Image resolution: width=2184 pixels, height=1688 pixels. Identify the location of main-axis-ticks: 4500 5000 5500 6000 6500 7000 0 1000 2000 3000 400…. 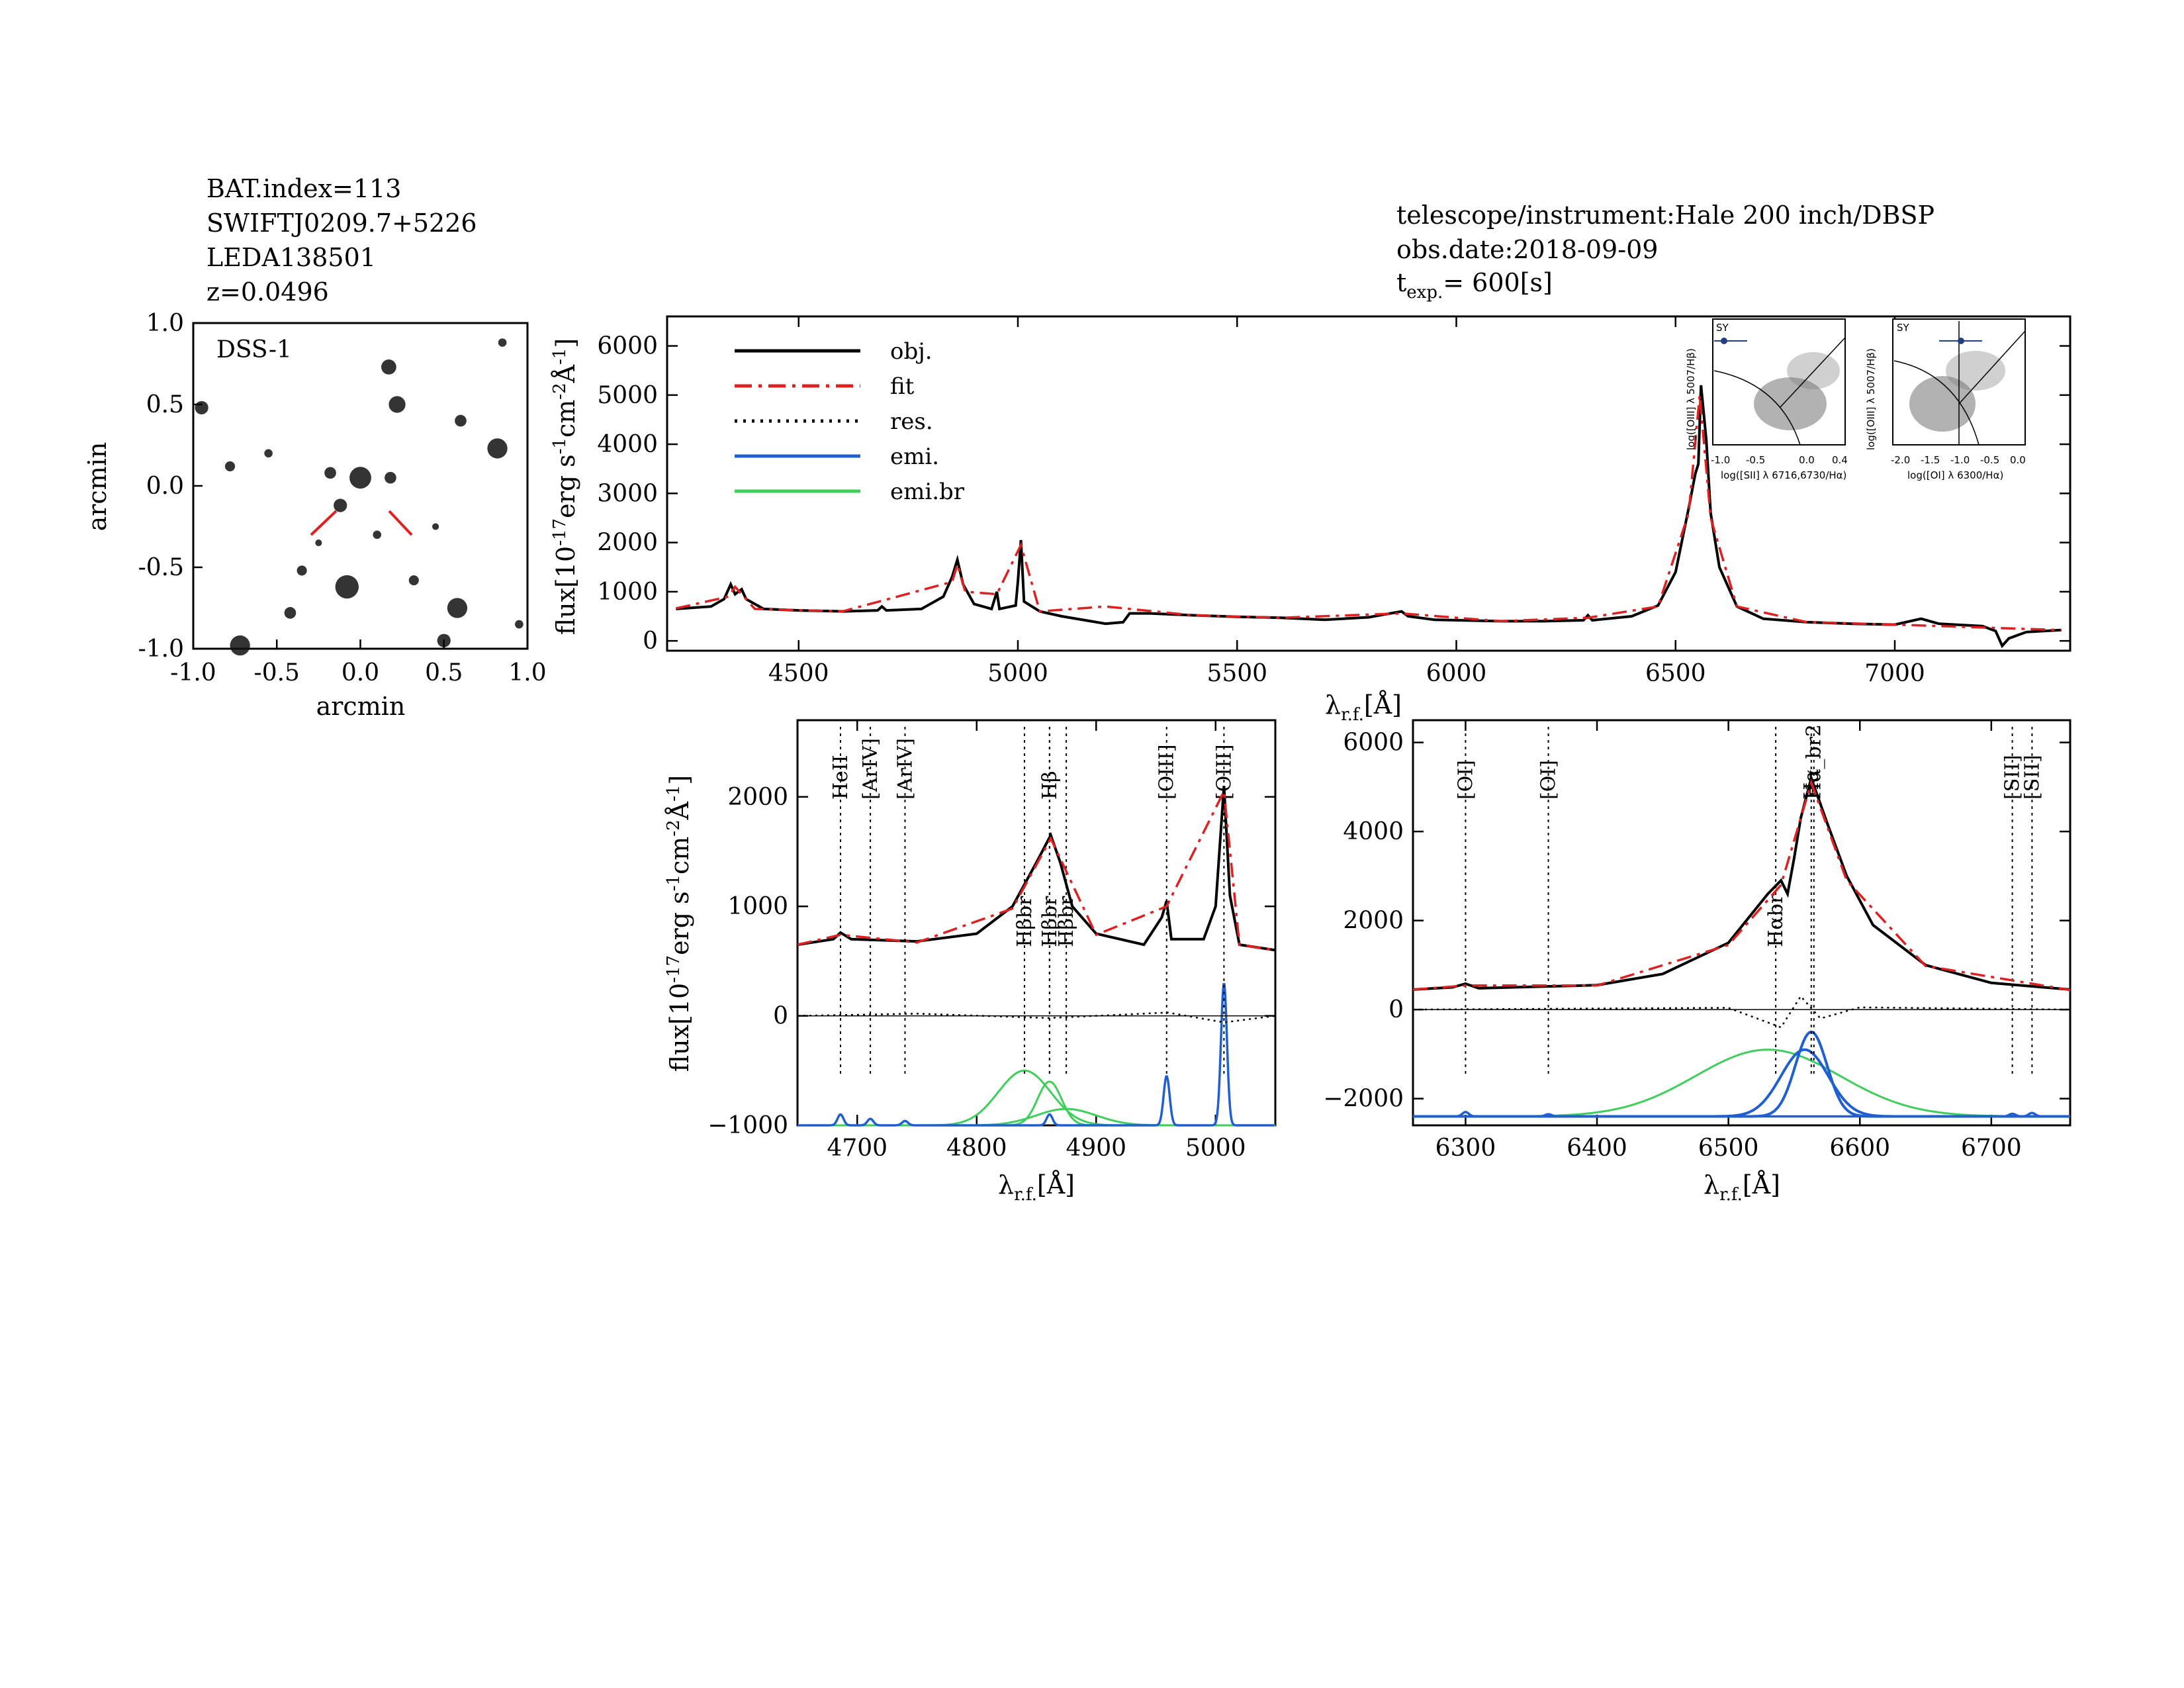
(1333, 501).